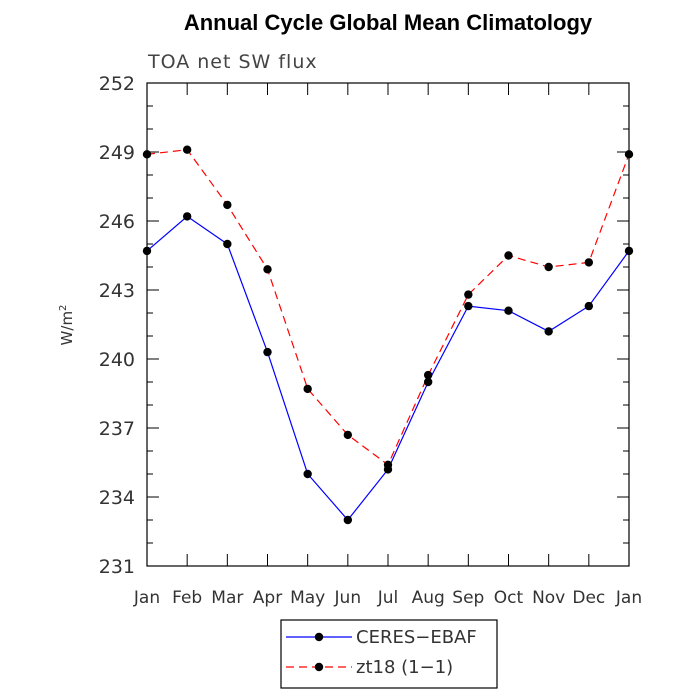 This screenshot has height=700, width=700. Describe the element at coordinates (63, 308) in the screenshot. I see `y-axis-label-superscript: 2` at that location.